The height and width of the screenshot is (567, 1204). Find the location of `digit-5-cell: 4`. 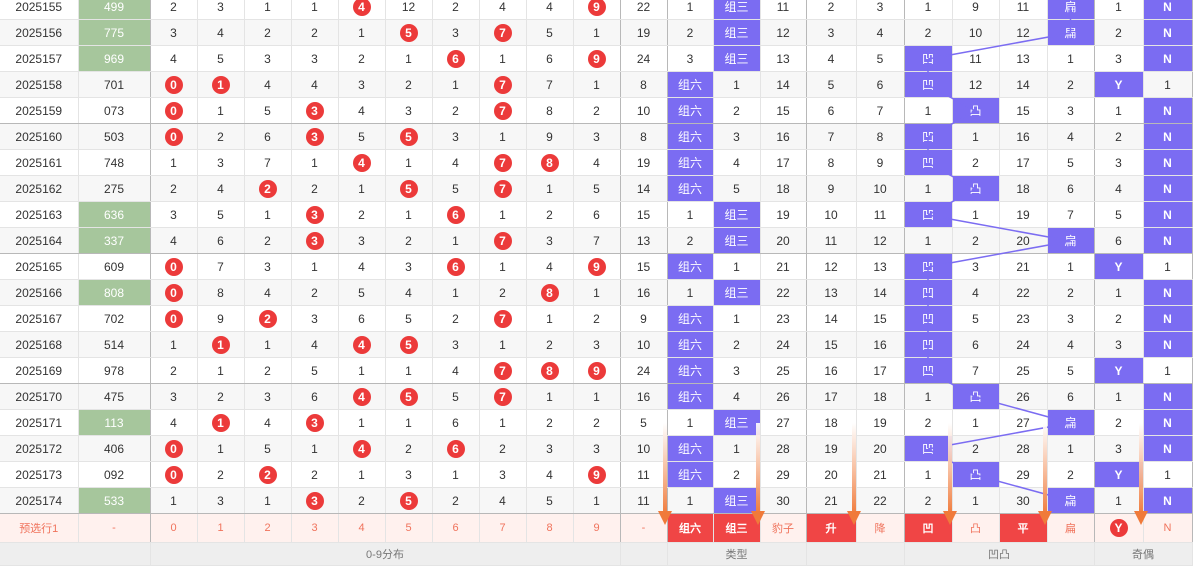

digit-5-cell: 4 is located at coordinates (409, 292).